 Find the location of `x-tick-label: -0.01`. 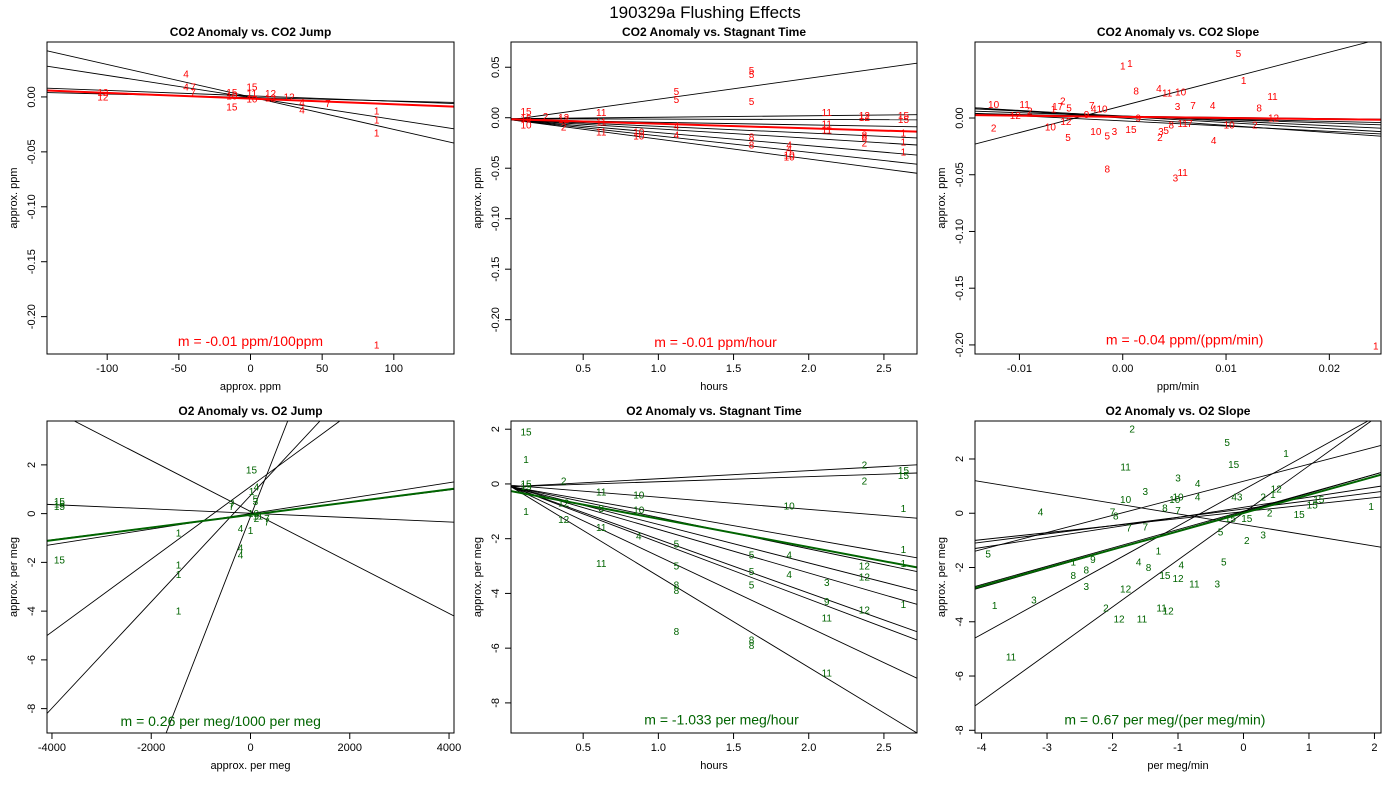

x-tick-label: -0.01 is located at coordinates (1019, 369).